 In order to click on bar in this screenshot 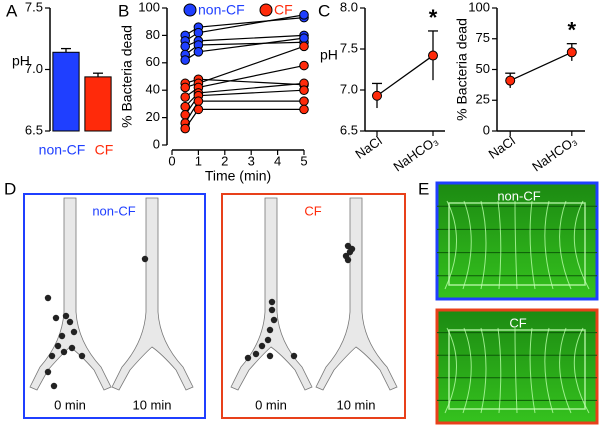, I will do `click(66, 91)`.